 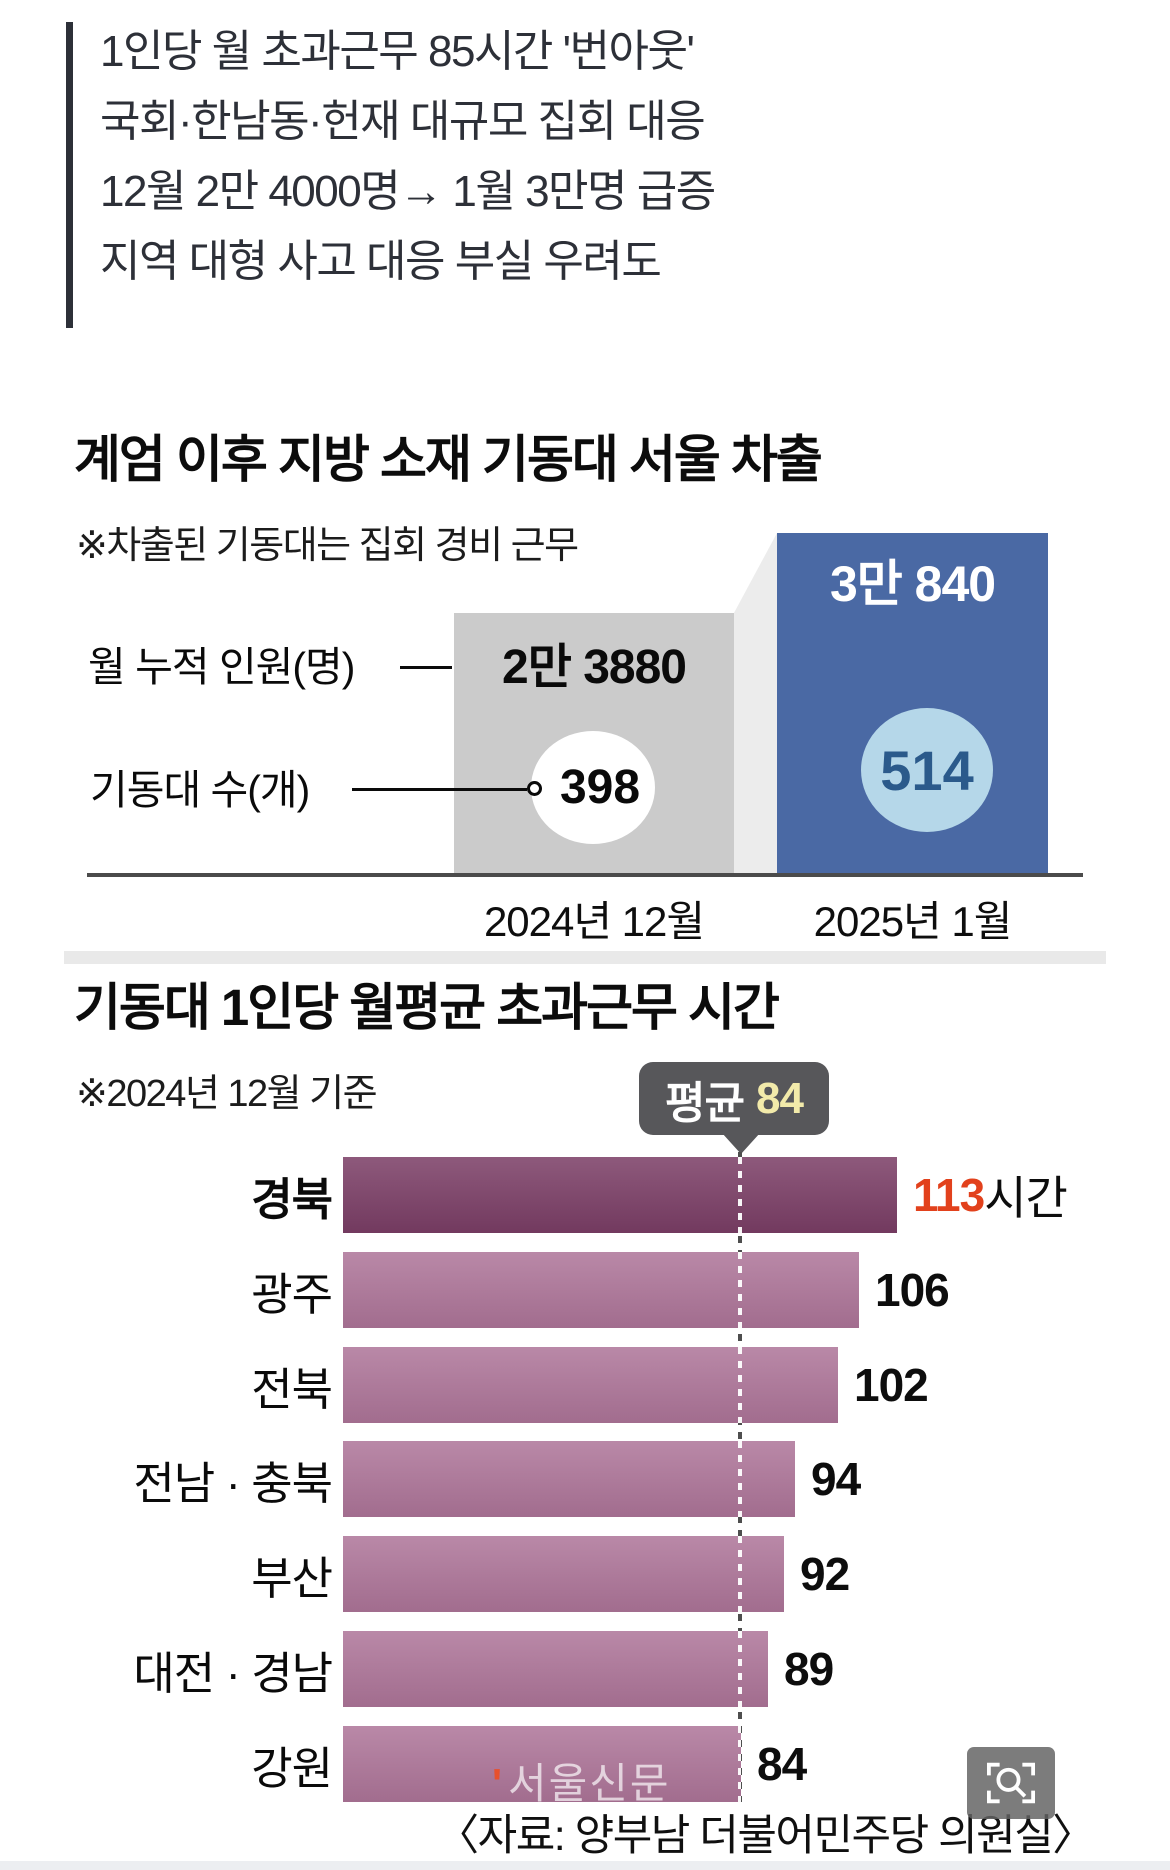 What do you see at coordinates (912, 584) in the screenshot?
I see `chart1-value-cumulative-january: 3만 840` at bounding box center [912, 584].